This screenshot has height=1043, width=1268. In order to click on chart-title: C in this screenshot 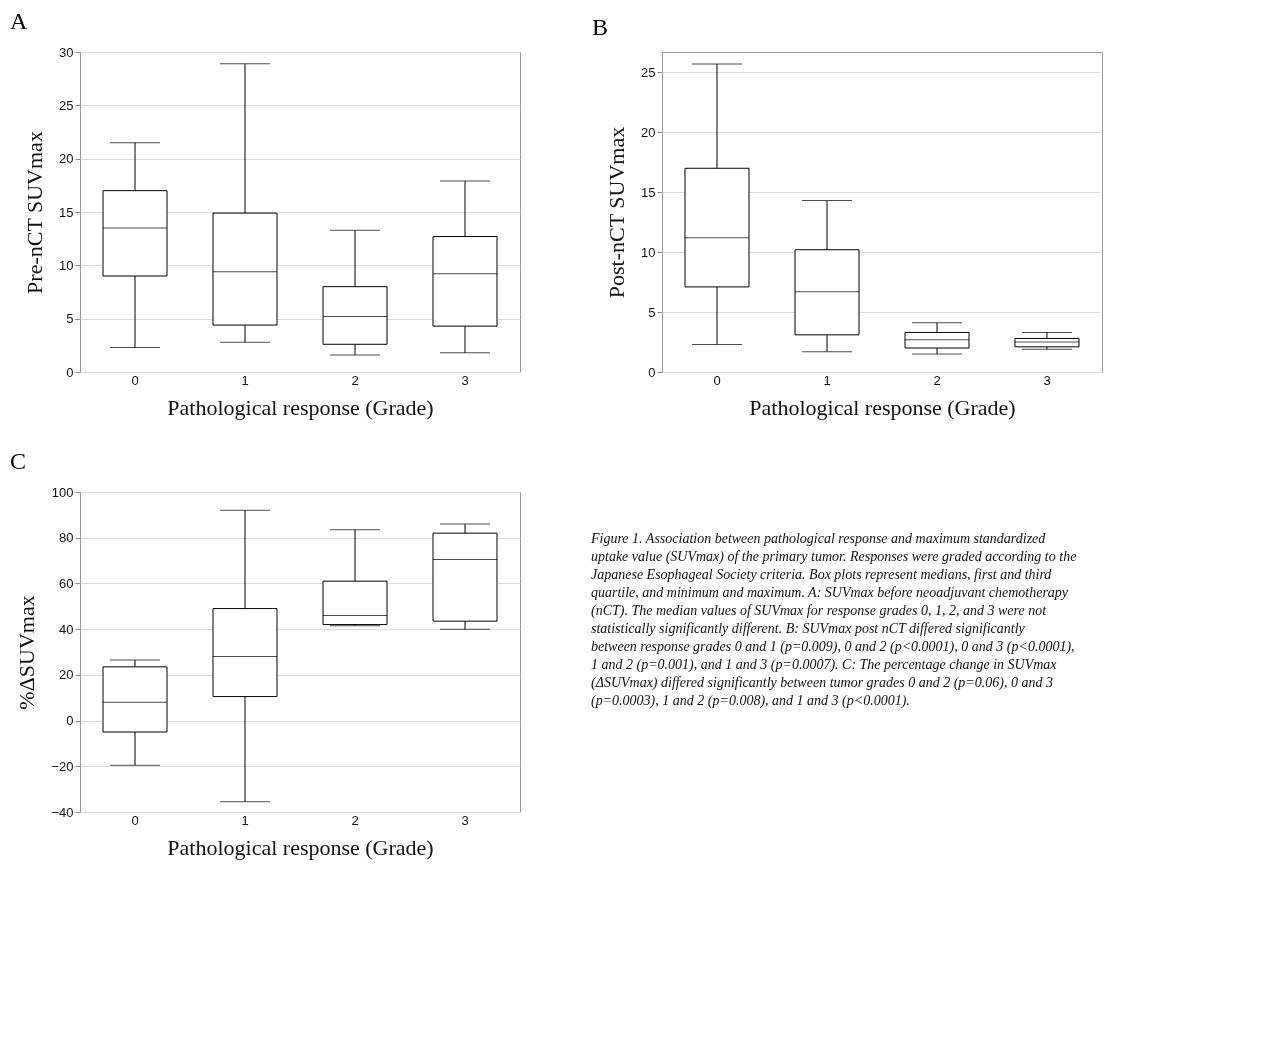, I will do `click(18, 461)`.